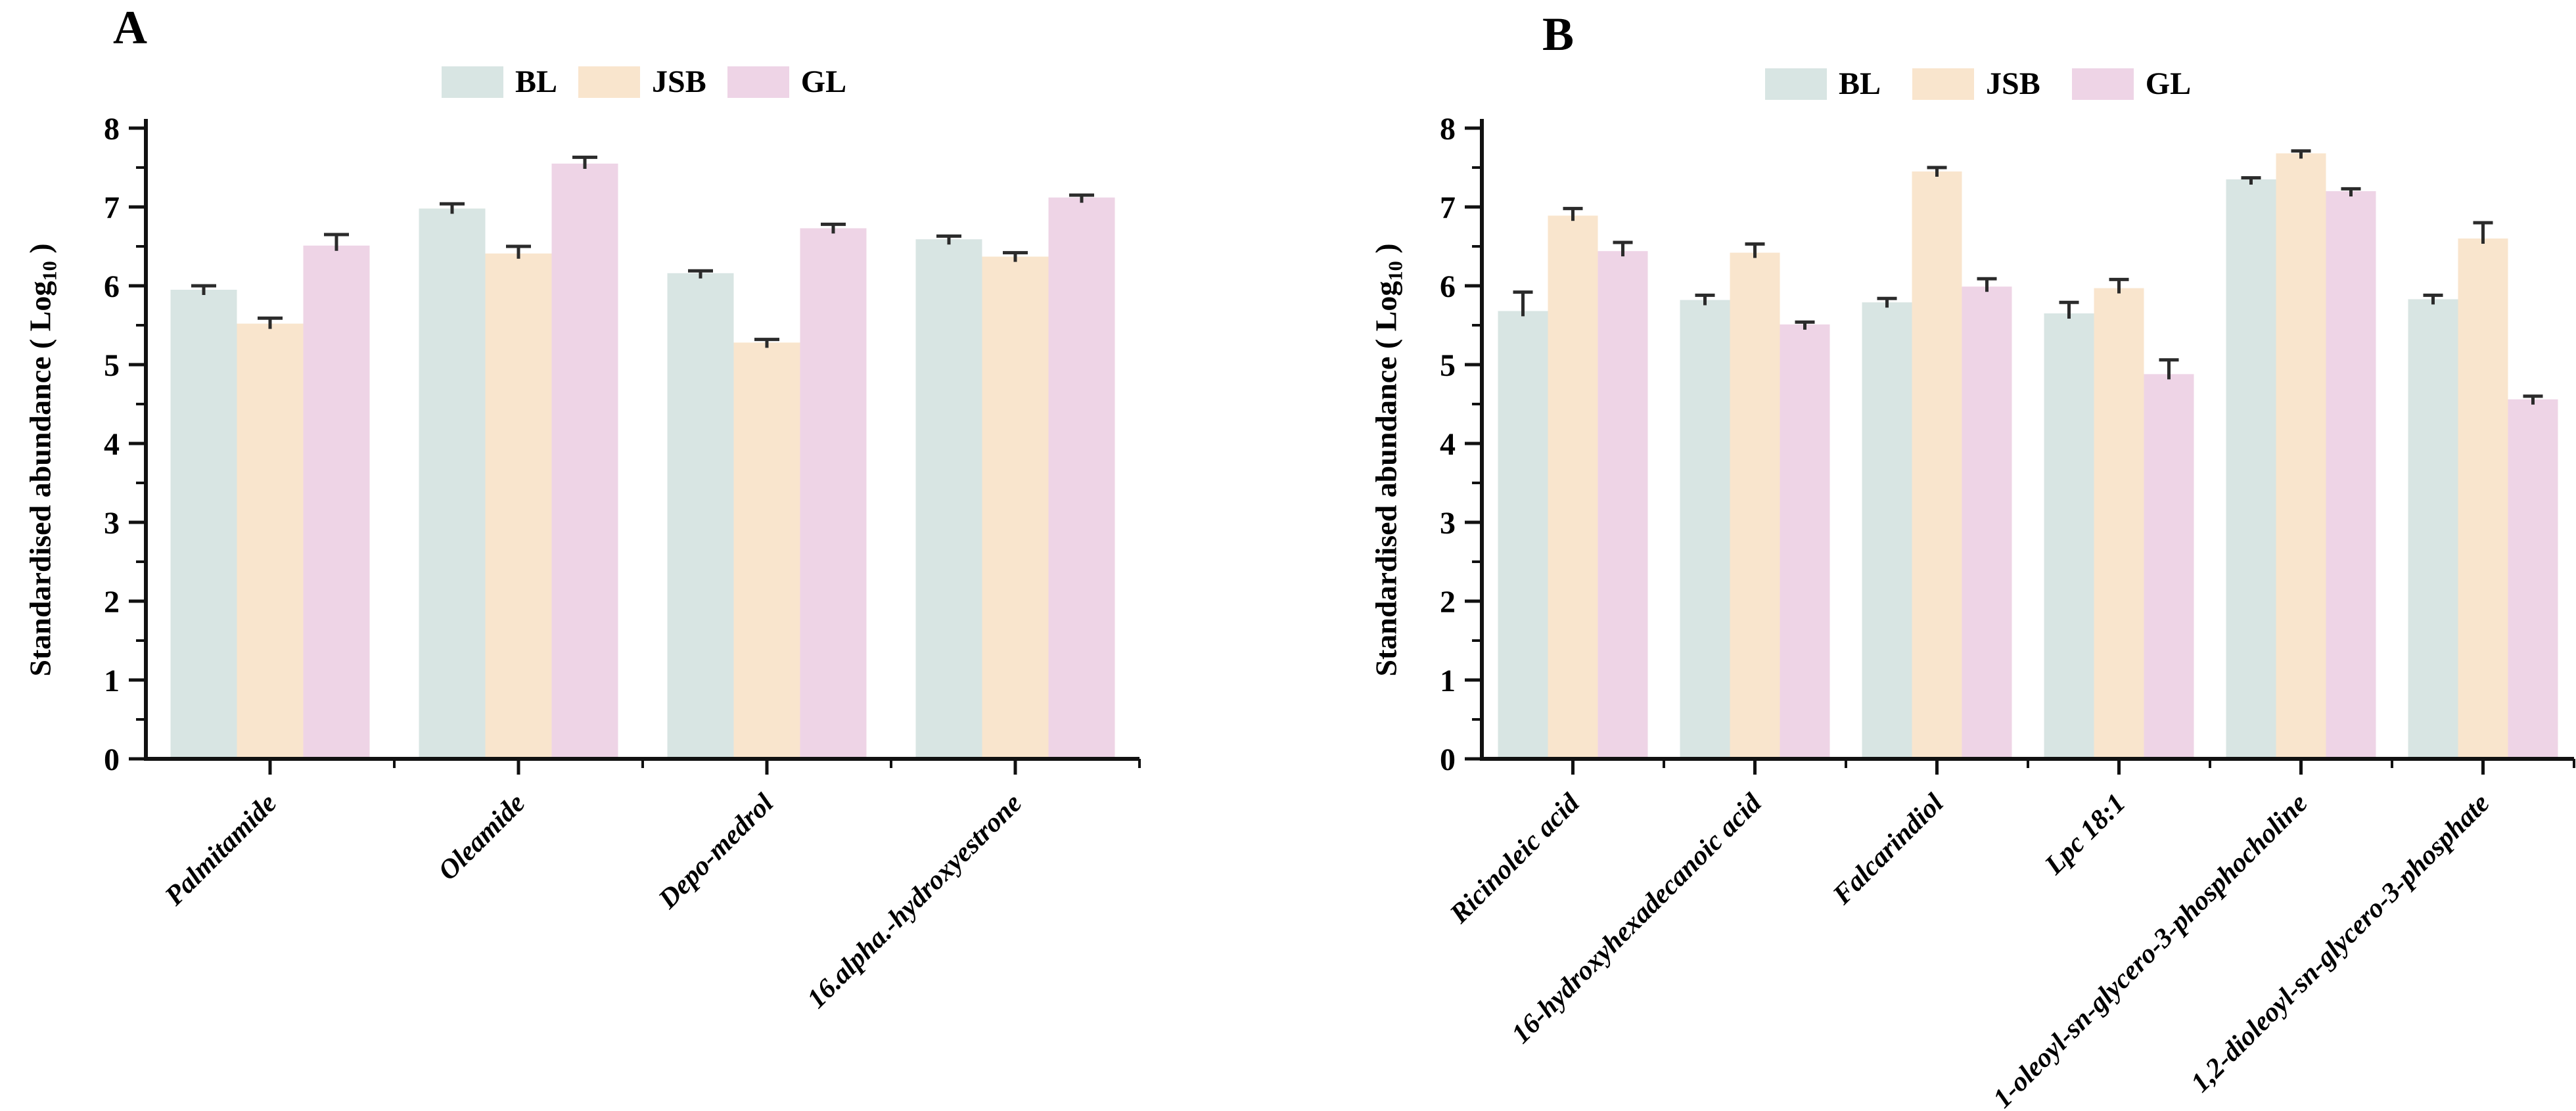  I want to click on x-category-label: 1-oleoyl-sn-glycero-3-phosphocholine, so click(2150, 949).